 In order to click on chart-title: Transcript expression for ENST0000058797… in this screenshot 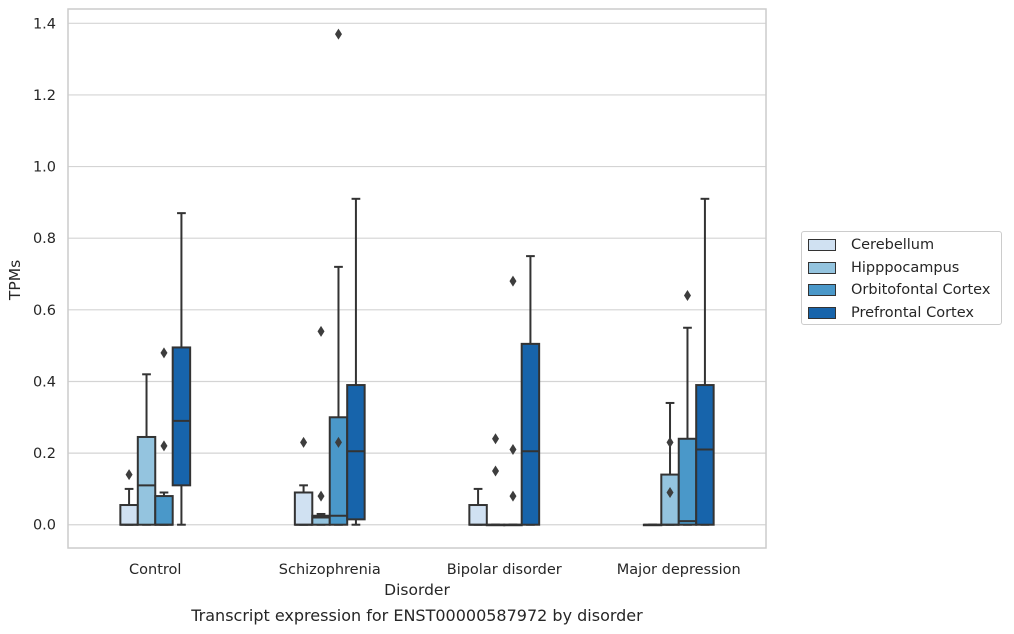, I will do `click(417, 615)`.